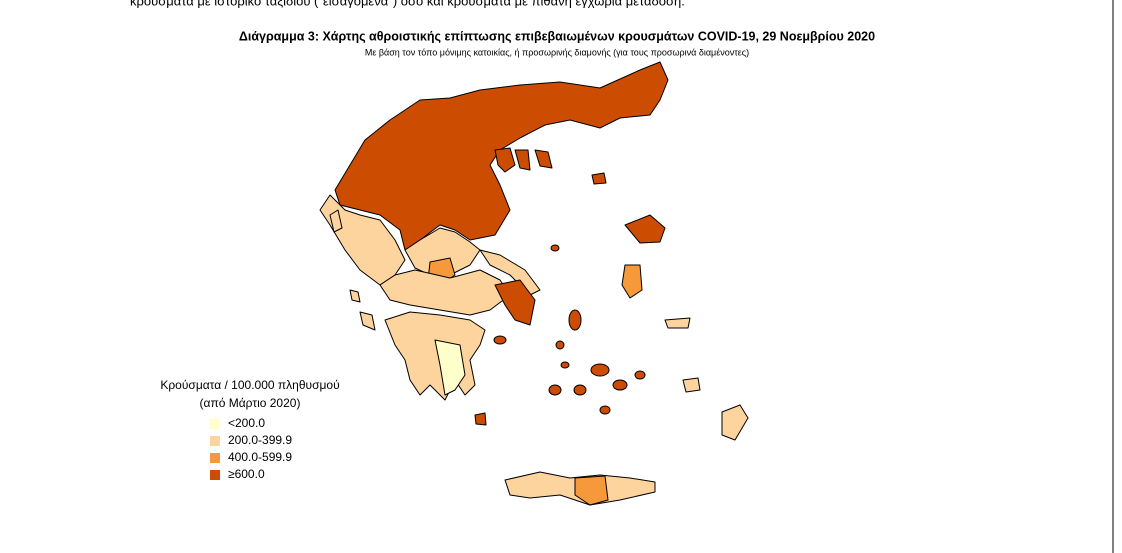 This screenshot has width=1122, height=553. What do you see at coordinates (246, 474) in the screenshot?
I see `legend-label: ≥600.0` at bounding box center [246, 474].